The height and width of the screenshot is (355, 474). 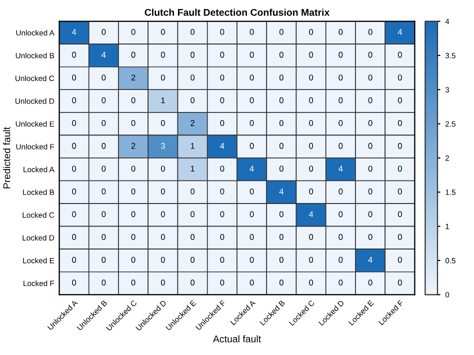 What do you see at coordinates (162, 145) in the screenshot?
I see `data-label: 3` at bounding box center [162, 145].